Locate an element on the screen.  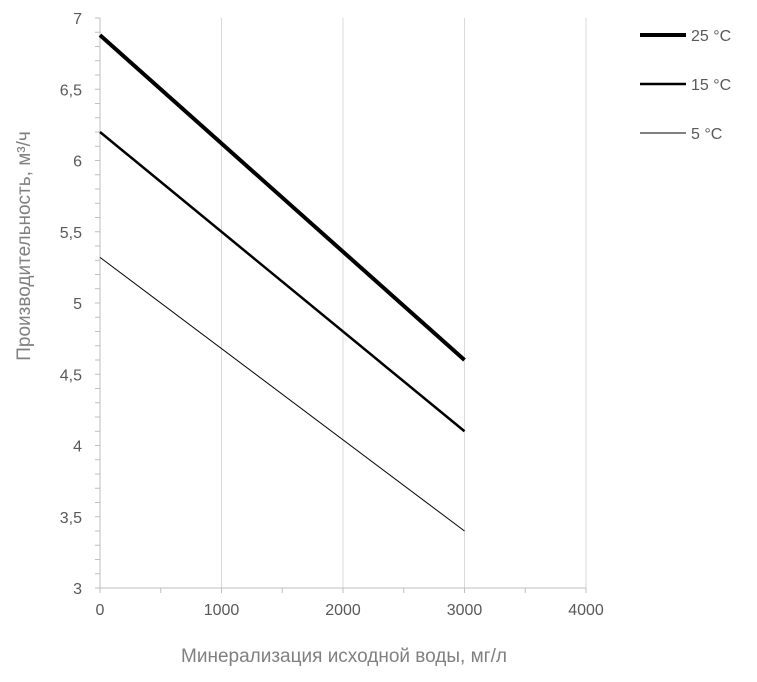
legend-label-2: 15 °C is located at coordinates (711, 85).